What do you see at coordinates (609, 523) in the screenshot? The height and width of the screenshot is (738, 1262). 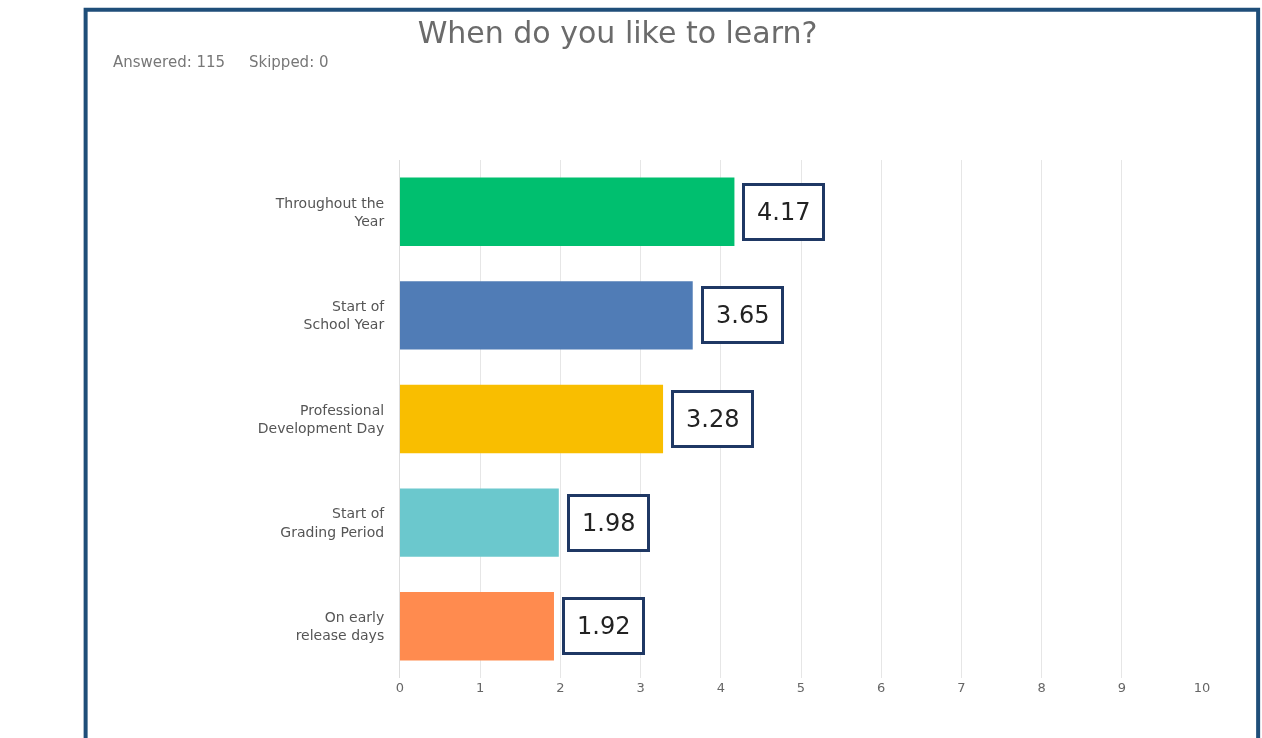 I see `data-label: 1.98` at bounding box center [609, 523].